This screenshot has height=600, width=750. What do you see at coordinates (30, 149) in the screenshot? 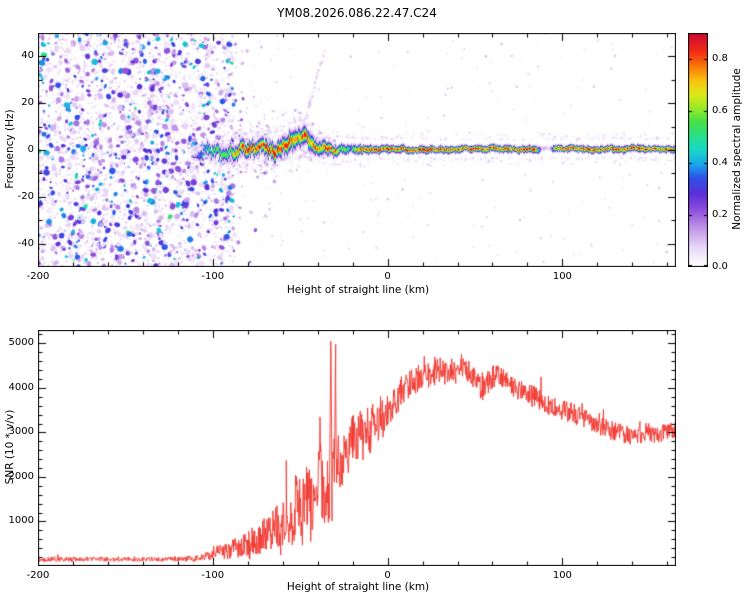
I see `top-y-tick-label: 0` at bounding box center [30, 149].